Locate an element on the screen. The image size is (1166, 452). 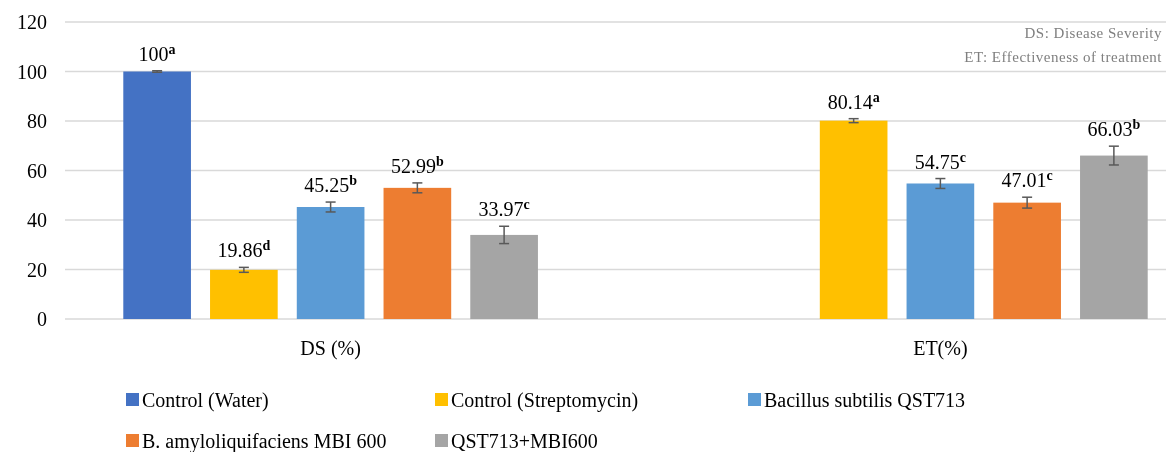
y-tick-label: 40 is located at coordinates (37, 220).